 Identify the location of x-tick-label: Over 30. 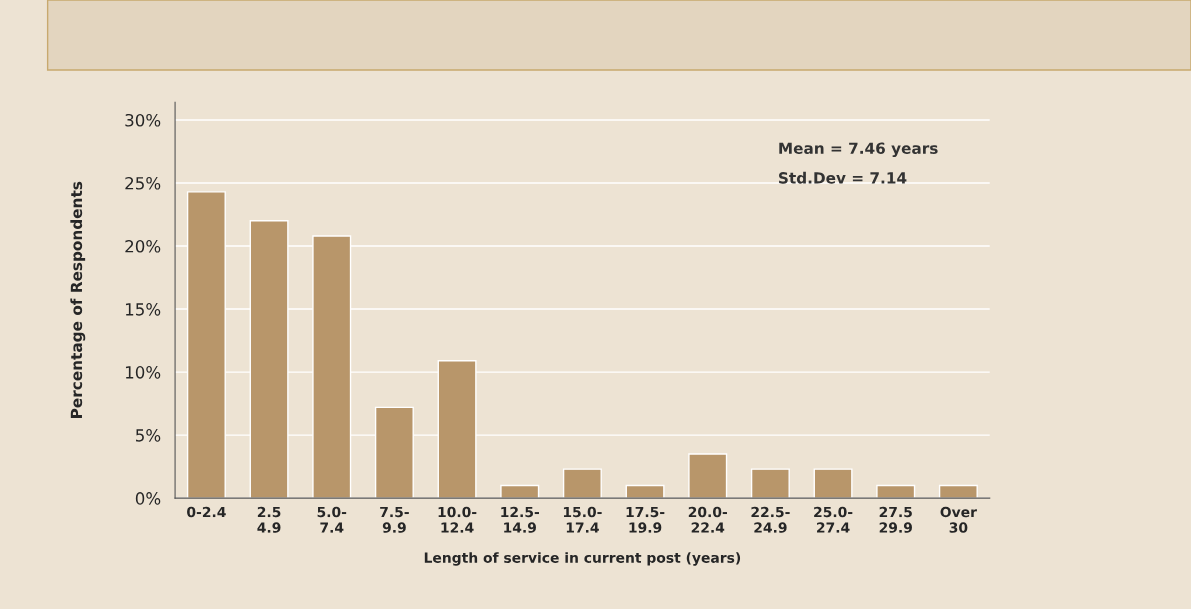
(958, 519).